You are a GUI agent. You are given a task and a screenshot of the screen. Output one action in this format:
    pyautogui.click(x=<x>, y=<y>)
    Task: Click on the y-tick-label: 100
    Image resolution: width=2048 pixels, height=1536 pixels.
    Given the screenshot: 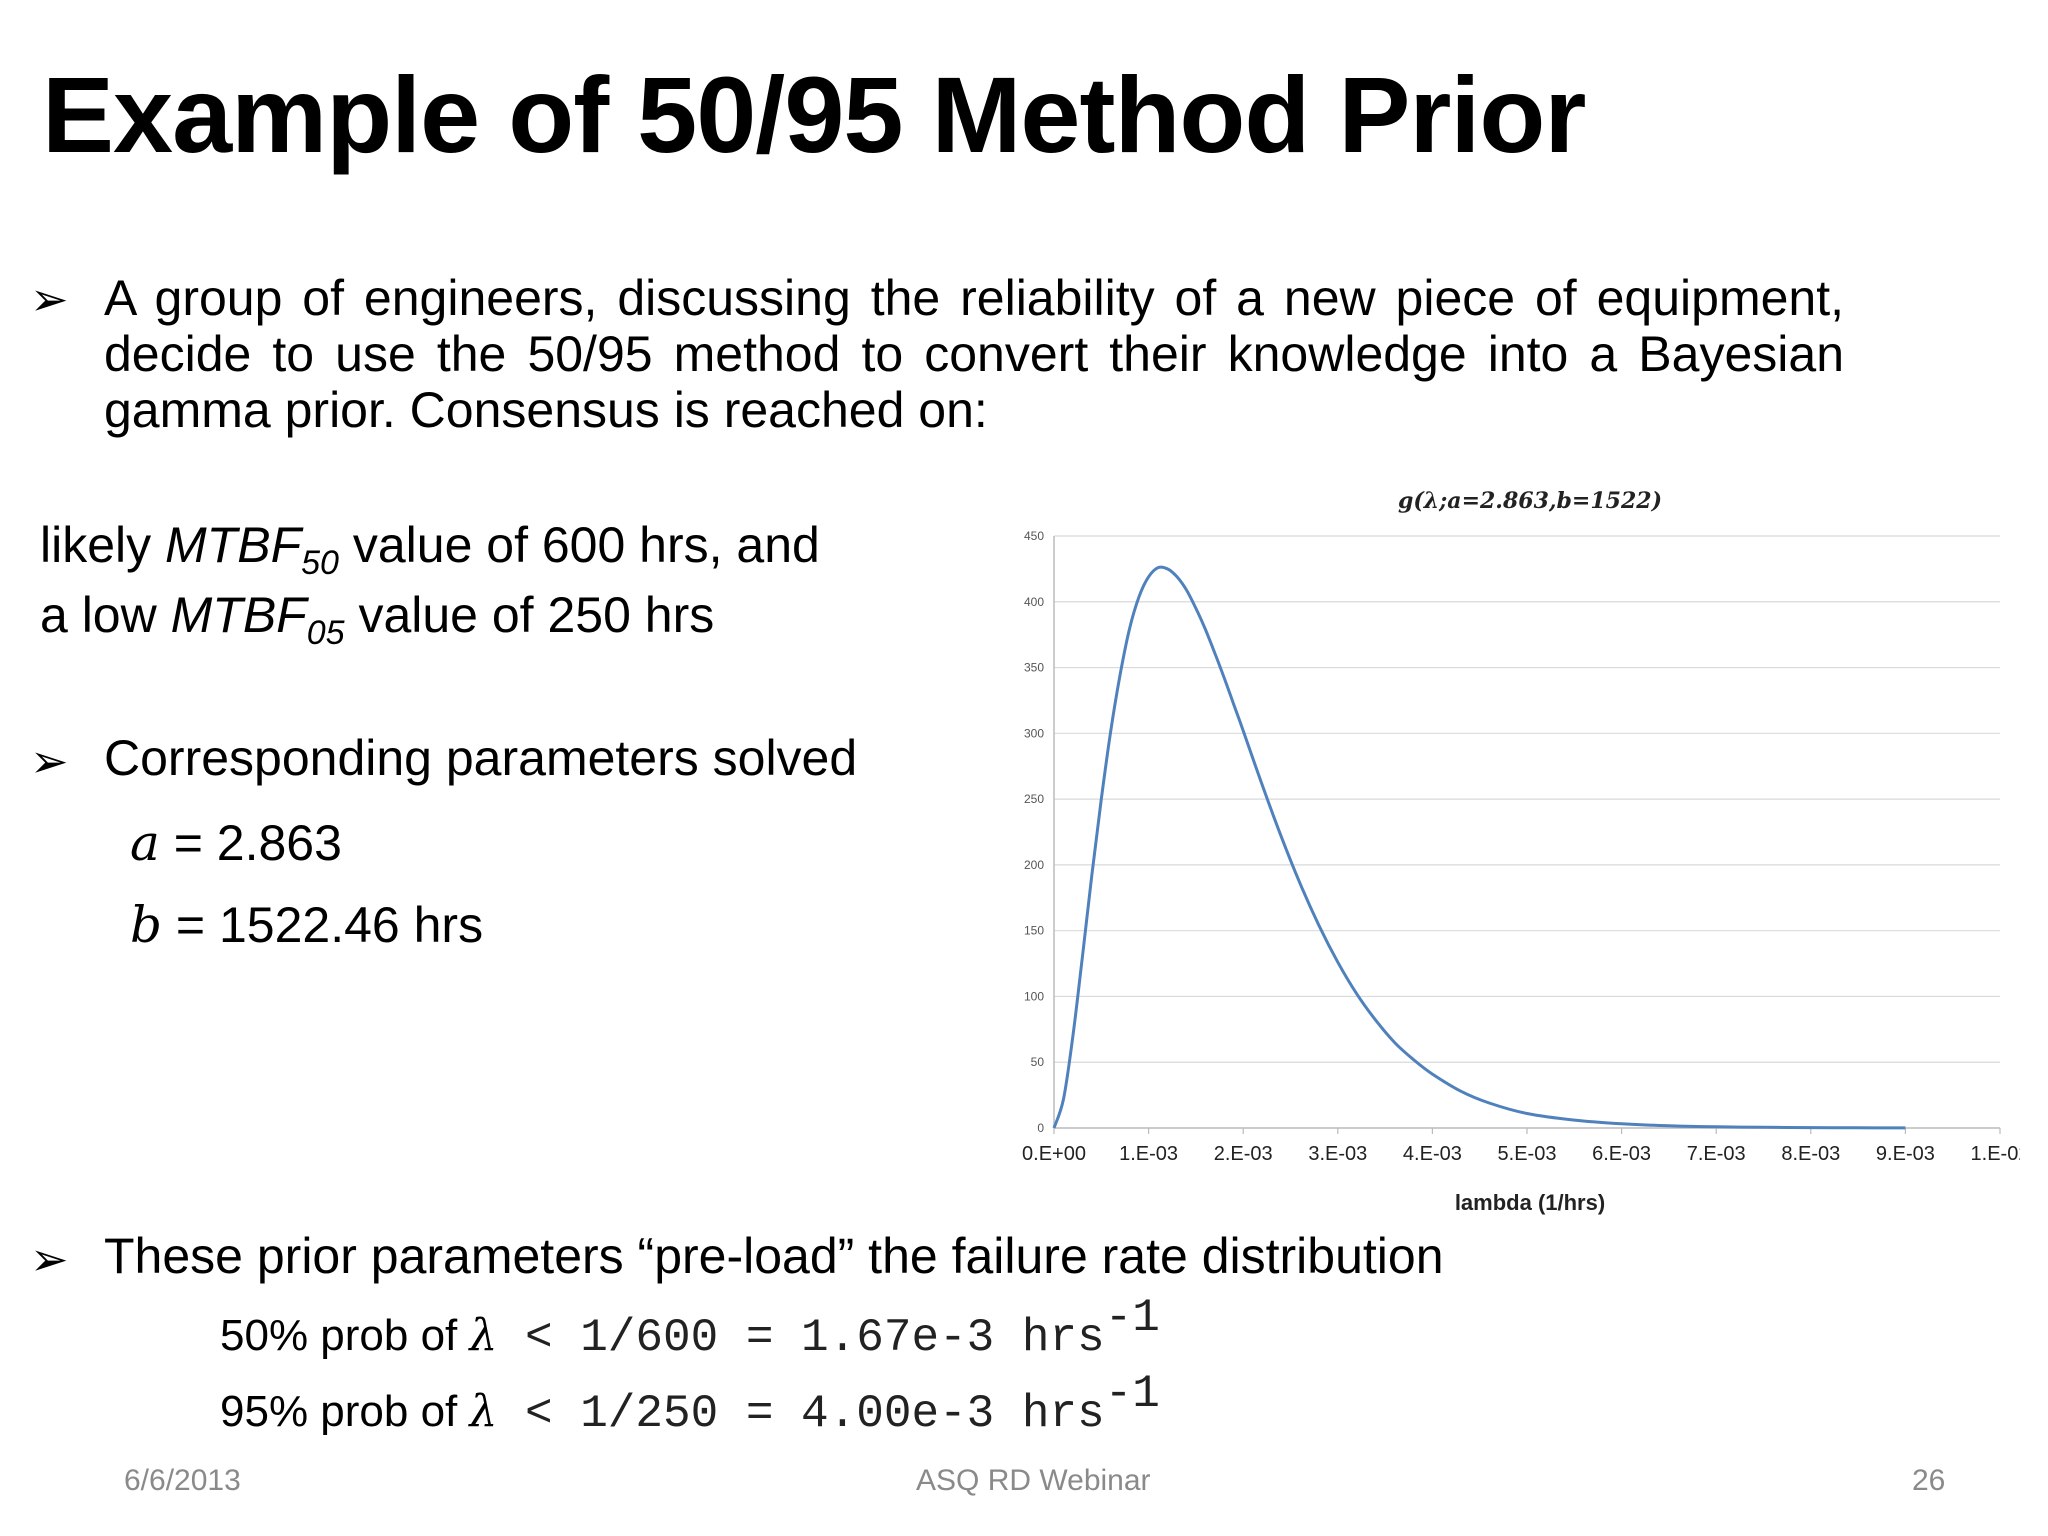 What is the action you would take?
    pyautogui.click(x=1034, y=996)
    